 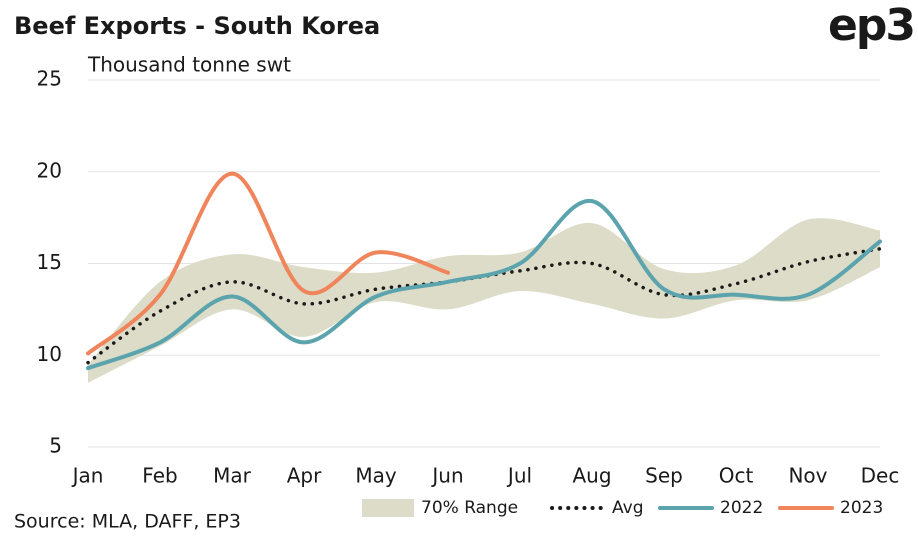 What do you see at coordinates (741, 508) in the screenshot?
I see `legend-label: 2022` at bounding box center [741, 508].